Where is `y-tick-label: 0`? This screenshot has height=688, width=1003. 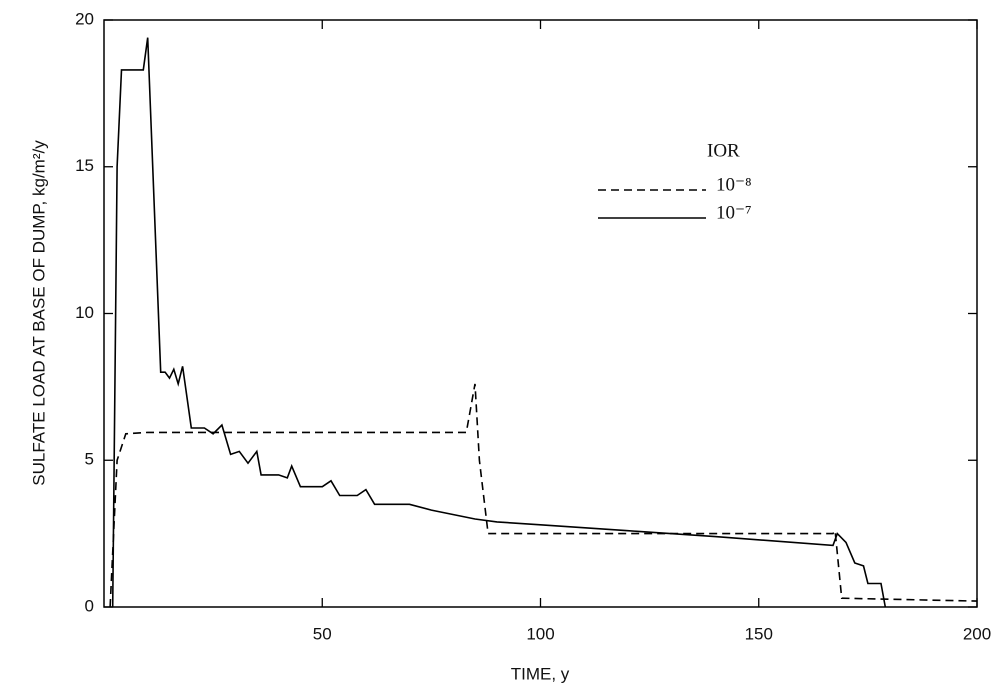 y-tick-label: 0 is located at coordinates (89, 605).